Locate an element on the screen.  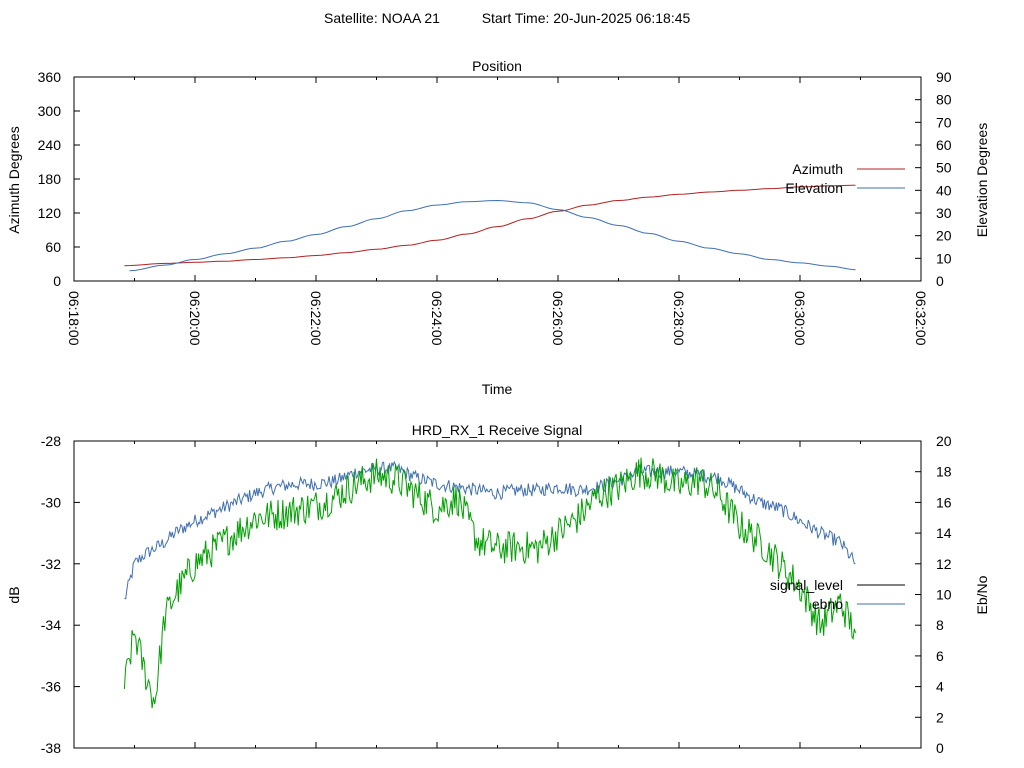
y-tick-label: 180 is located at coordinates (50, 179).